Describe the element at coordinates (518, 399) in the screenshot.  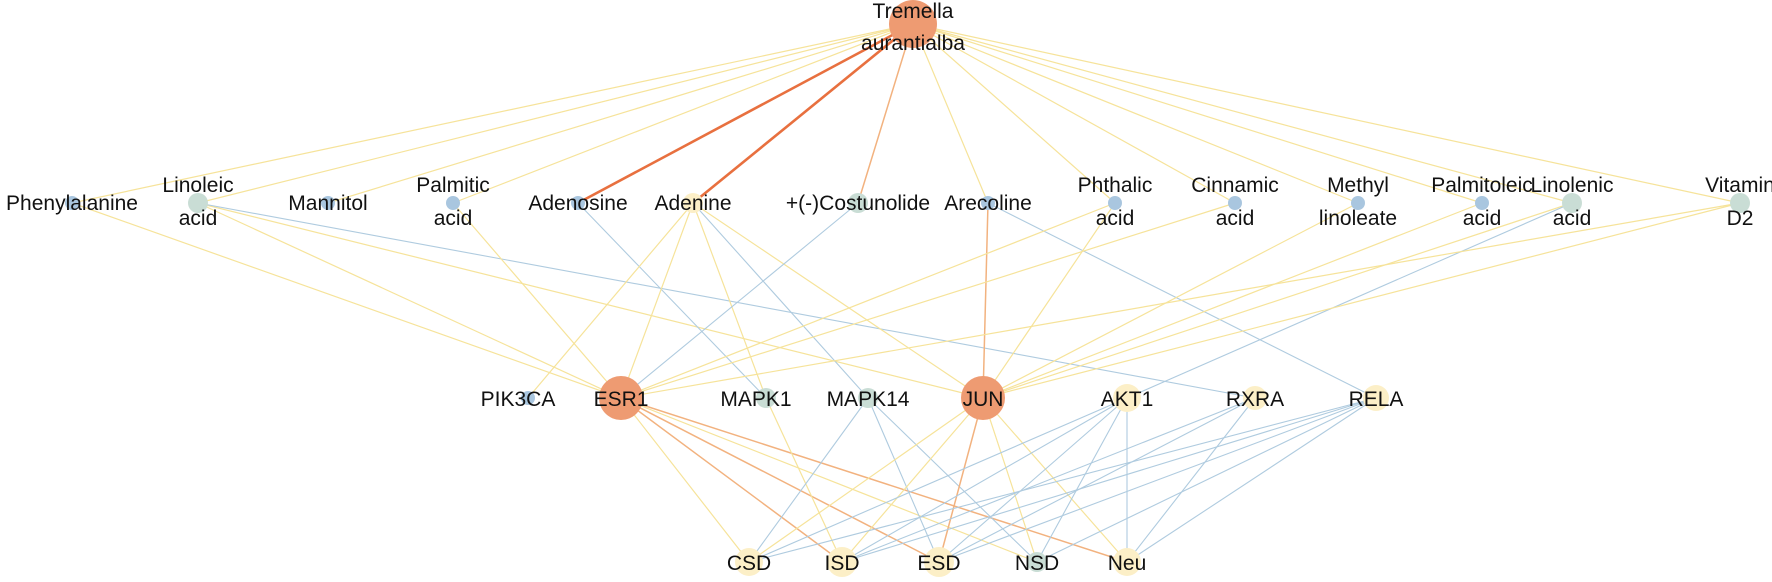
I see `label-pik3ca: PIK3CA` at that location.